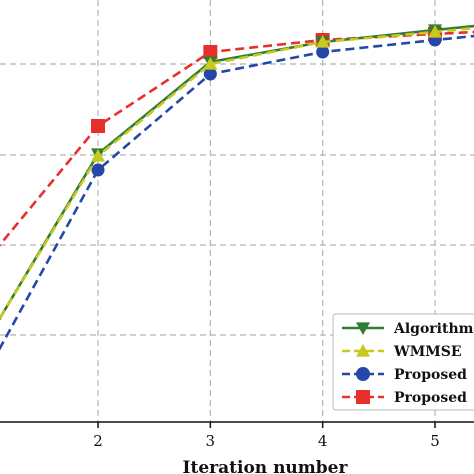 This screenshot has height=474, width=474. I want to click on legend: Algorithm WMMSE Proposed Proposed, so click(403, 362).